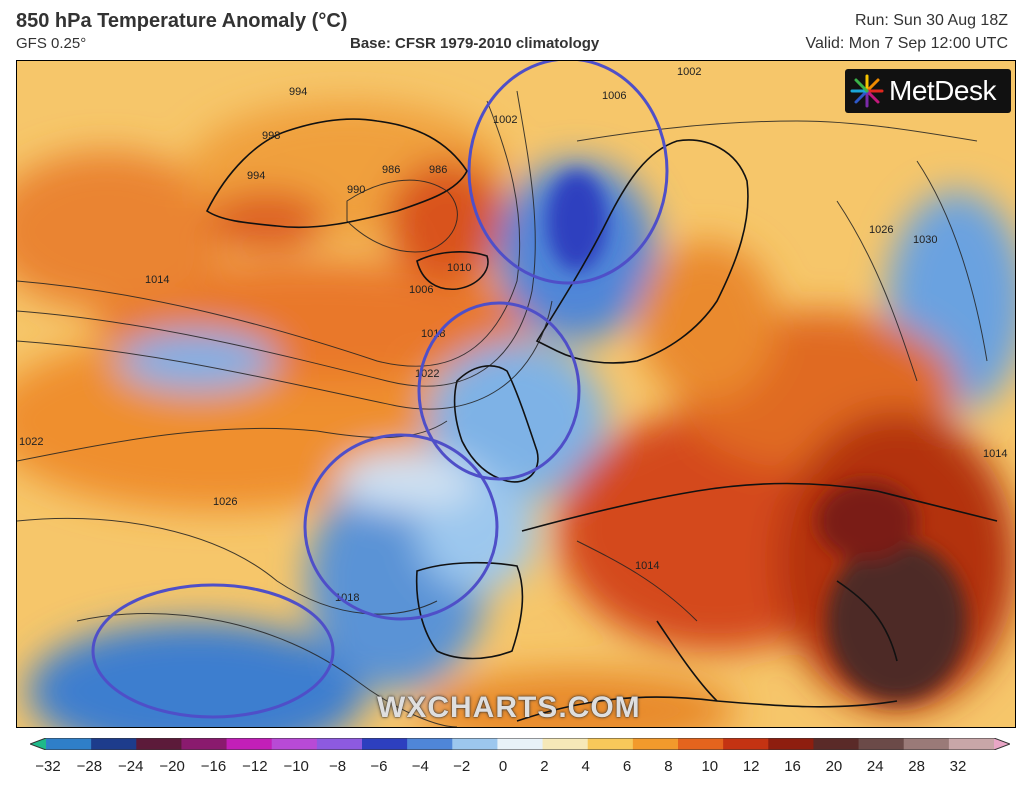  Describe the element at coordinates (336, 173) in the screenshot. I see `greenland-coast` at that location.